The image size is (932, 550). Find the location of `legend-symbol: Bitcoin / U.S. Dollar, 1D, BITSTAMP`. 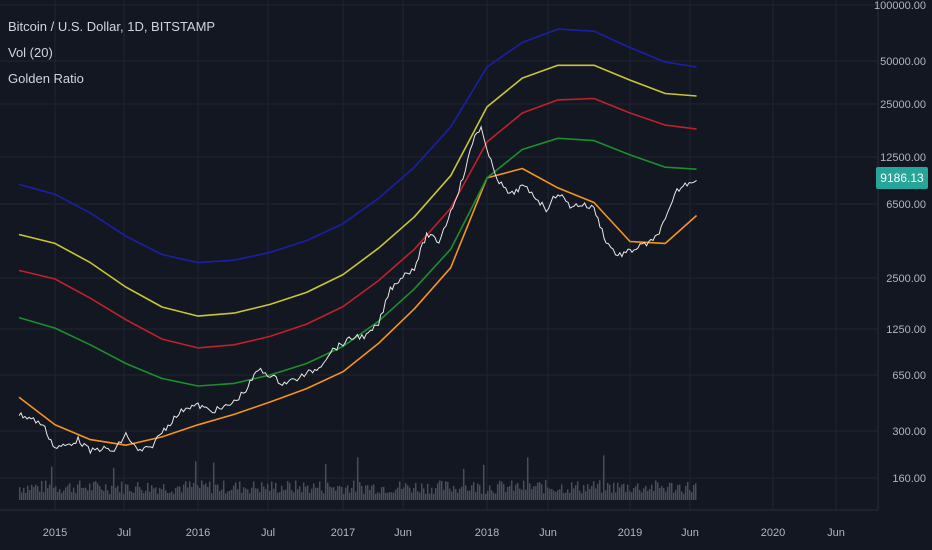

legend-symbol: Bitcoin / U.S. Dollar, 1D, BITSTAMP is located at coordinates (112, 26).